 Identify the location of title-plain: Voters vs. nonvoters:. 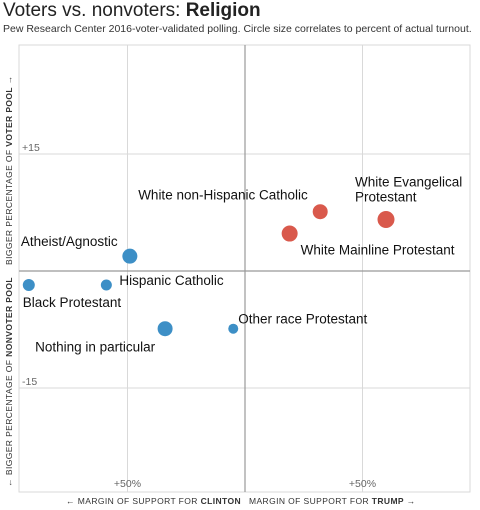
(94, 10).